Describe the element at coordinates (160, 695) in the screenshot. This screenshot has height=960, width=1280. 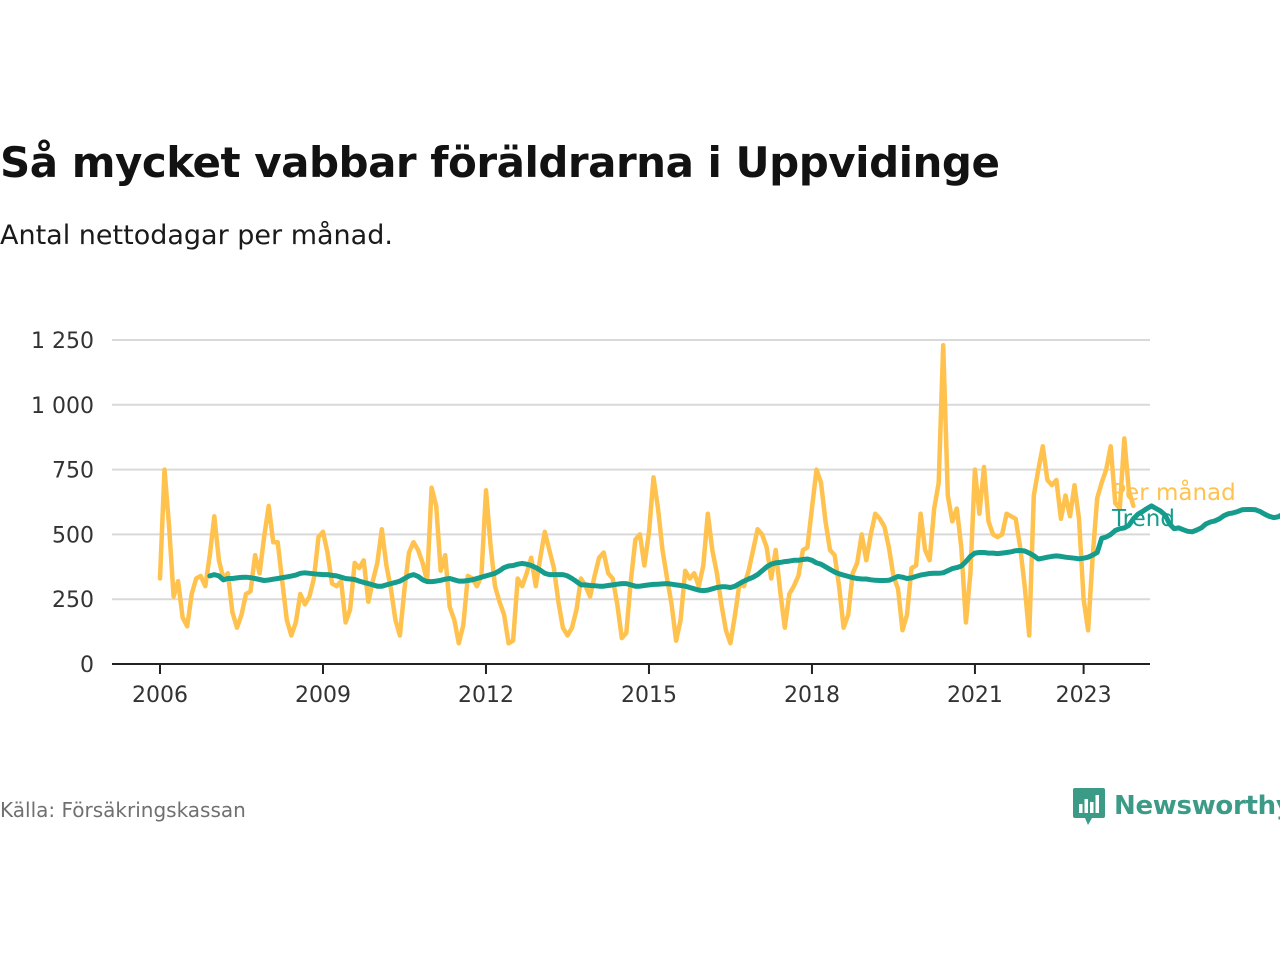
I see `x-tick-label: 2006` at that location.